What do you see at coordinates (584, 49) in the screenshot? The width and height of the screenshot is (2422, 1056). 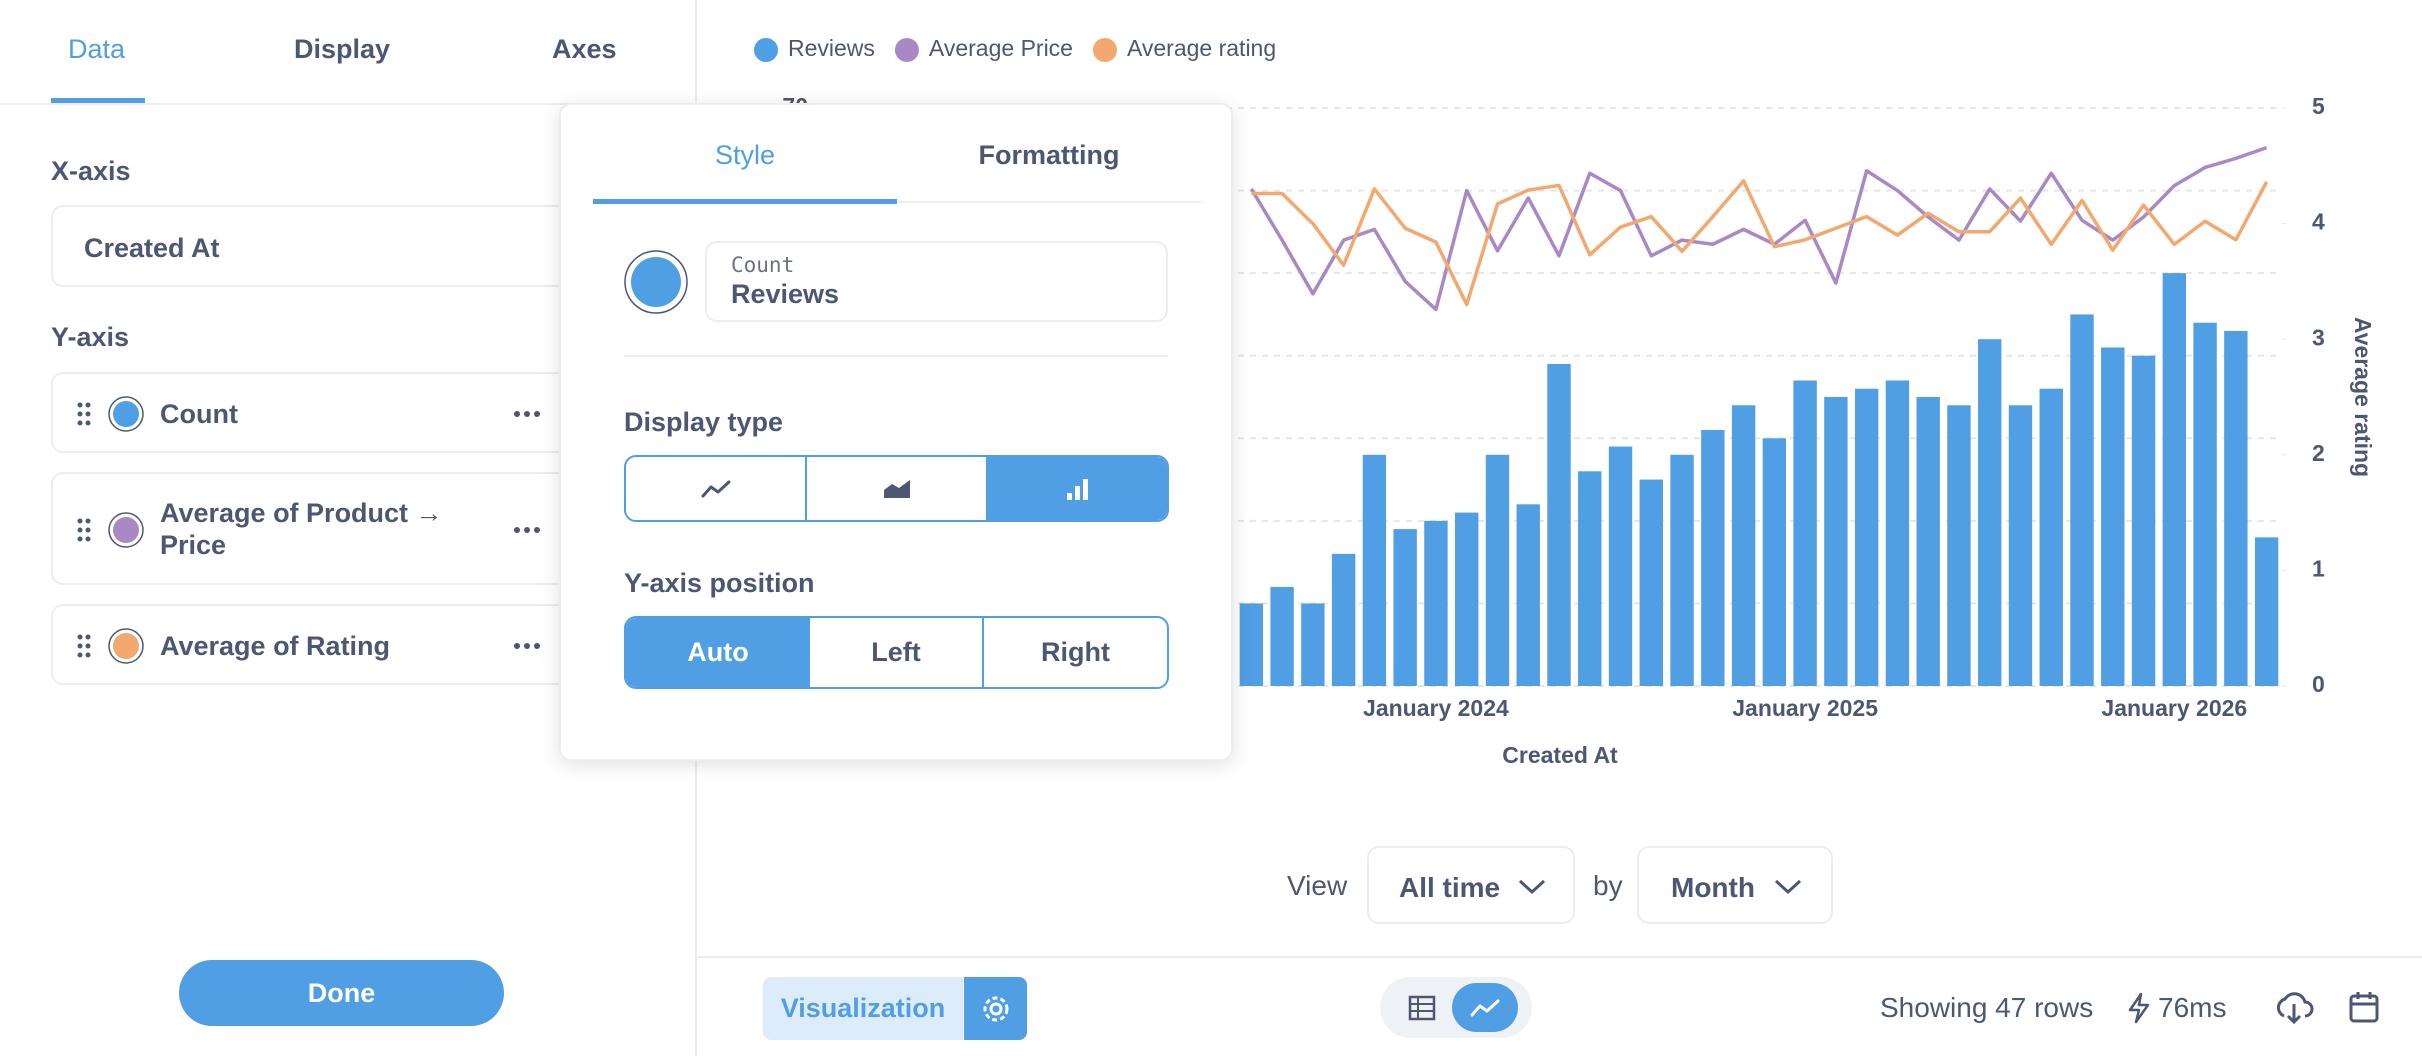 I see `tab: Axes` at bounding box center [584, 49].